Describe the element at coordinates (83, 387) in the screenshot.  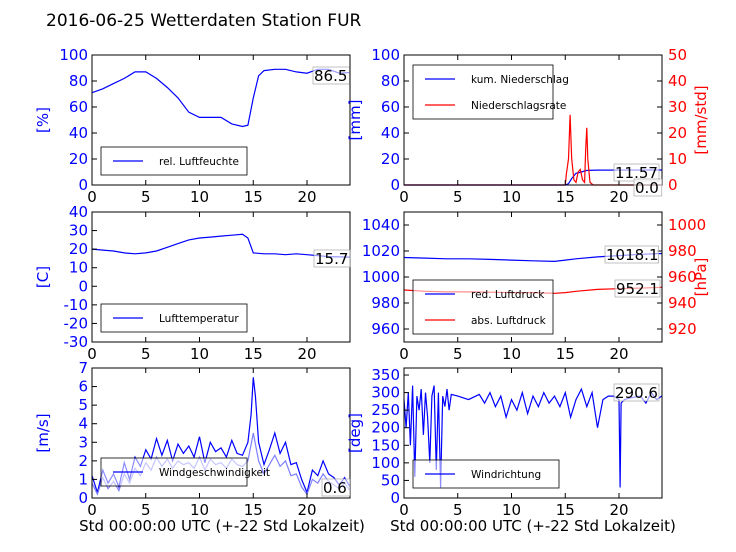
I see `y-tick-label: 6` at that location.